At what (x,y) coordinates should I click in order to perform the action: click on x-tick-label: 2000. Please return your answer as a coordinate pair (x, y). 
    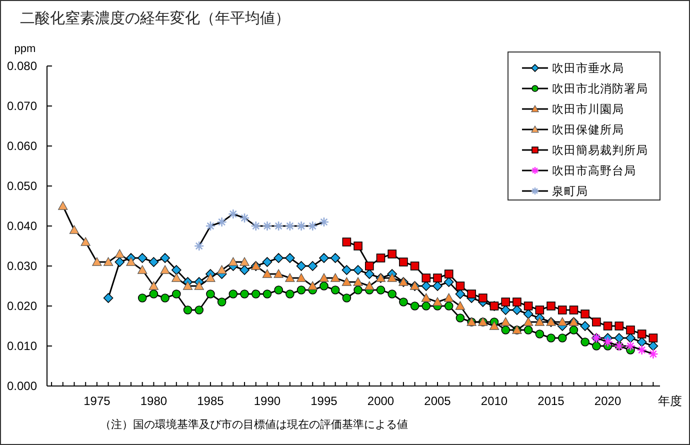
    Looking at the image, I should click on (380, 401).